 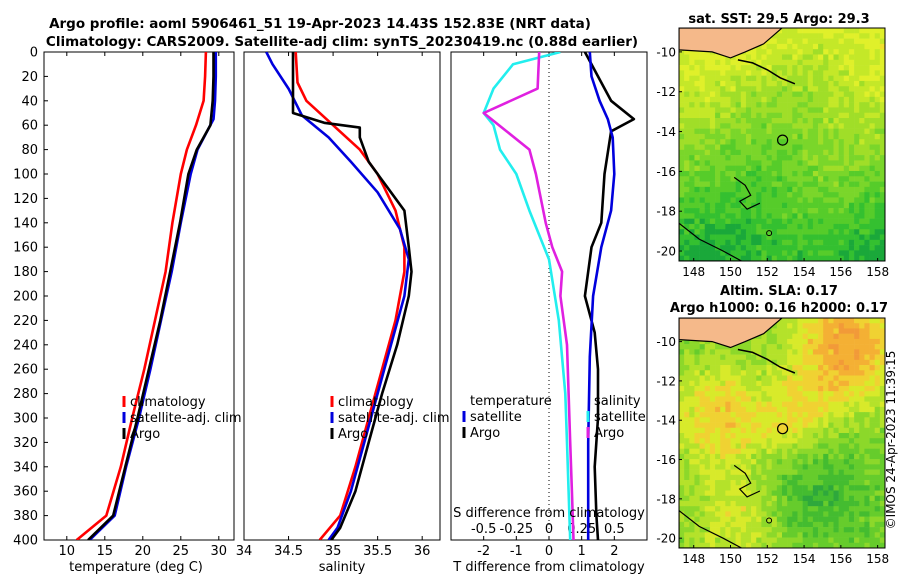 I want to click on legend-label-s-argo: Argo, so click(x=609, y=433).